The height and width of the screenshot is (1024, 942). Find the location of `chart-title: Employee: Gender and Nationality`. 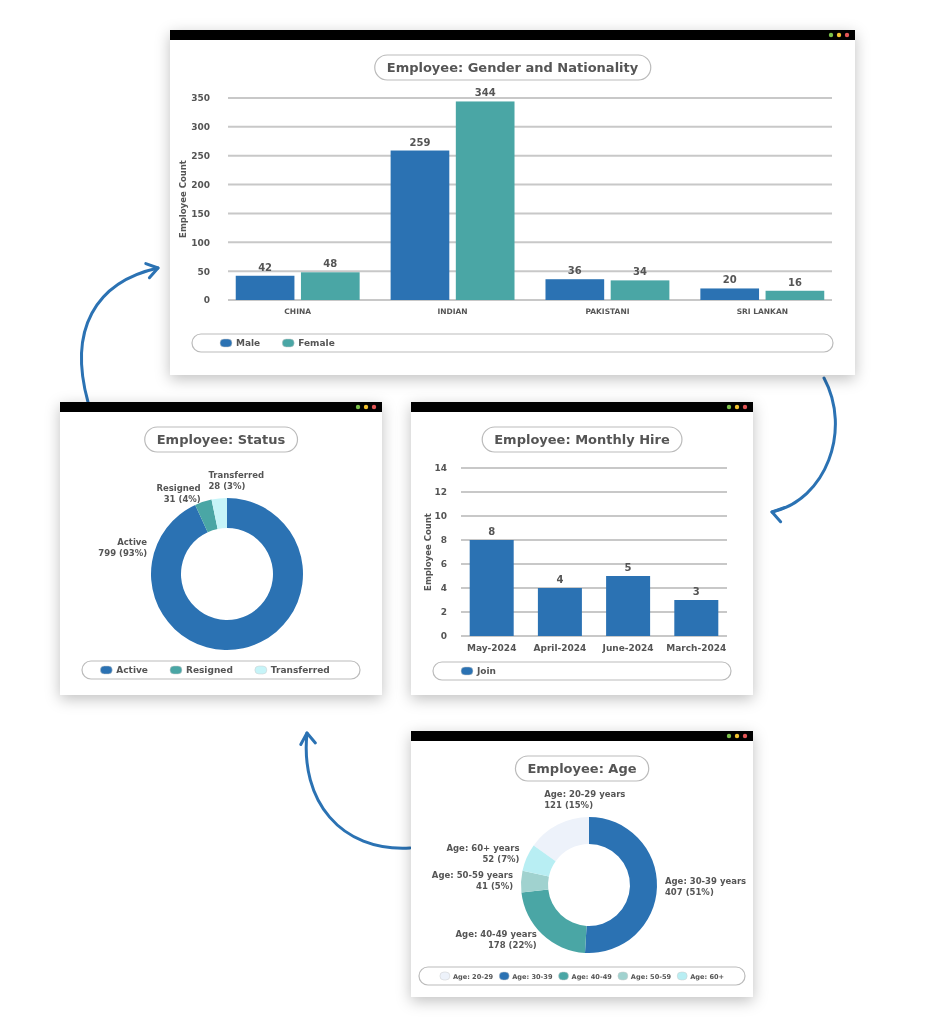

chart-title: Employee: Gender and Nationality is located at coordinates (512, 67).